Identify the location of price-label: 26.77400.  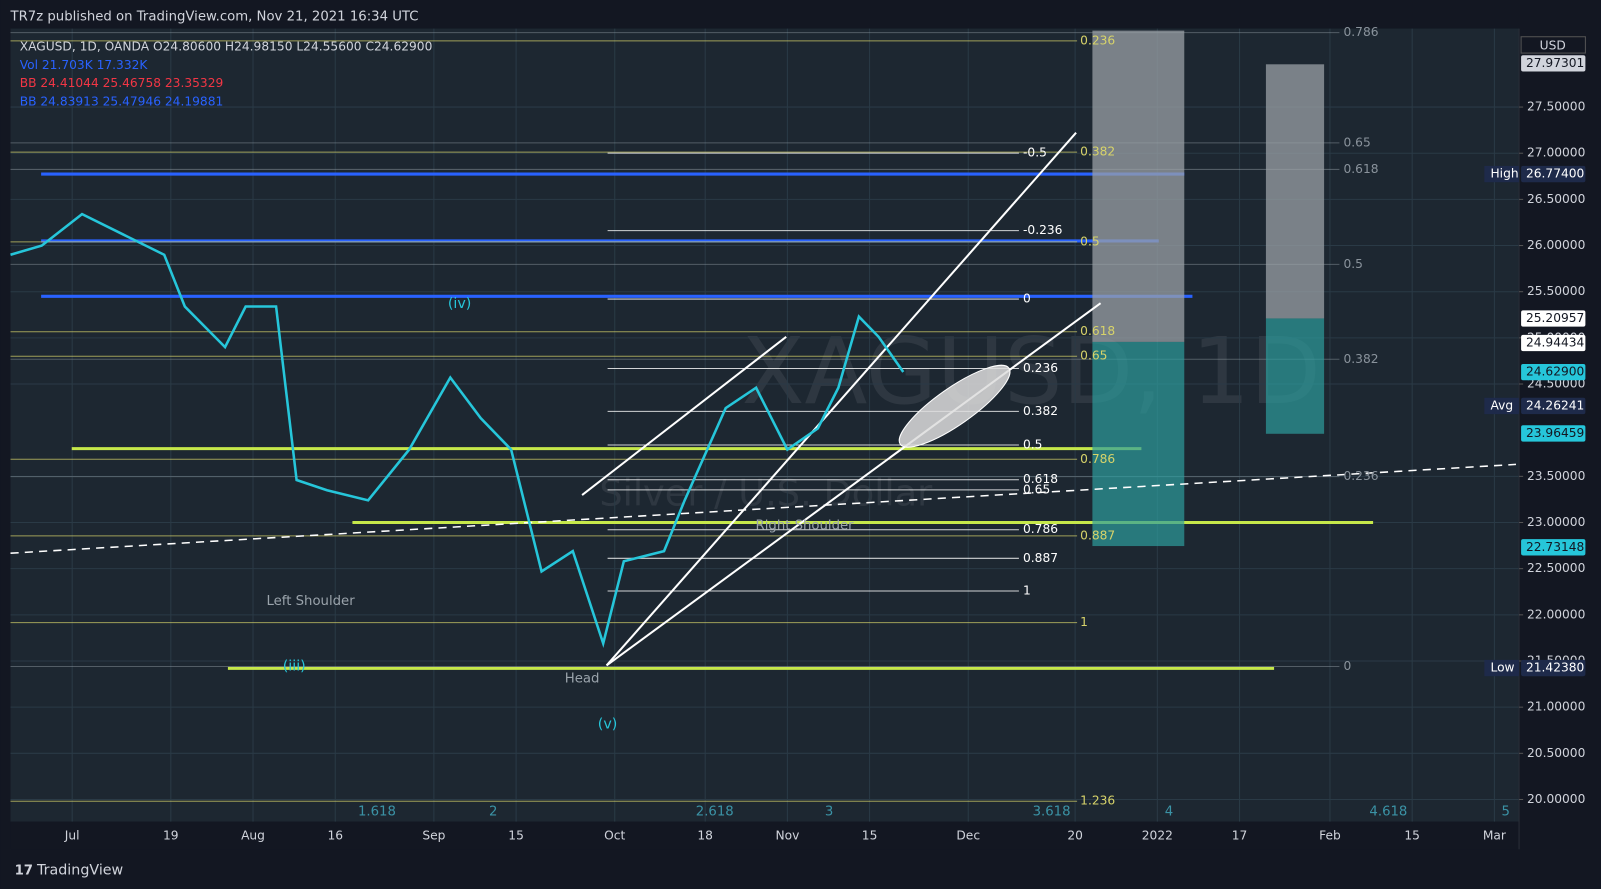
(1555, 174).